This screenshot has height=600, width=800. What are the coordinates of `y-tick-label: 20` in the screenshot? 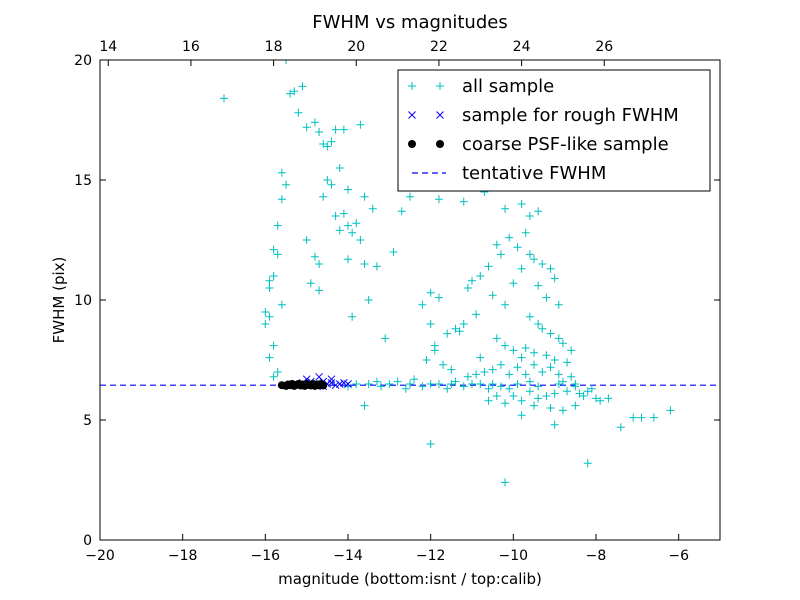 It's located at (83, 61).